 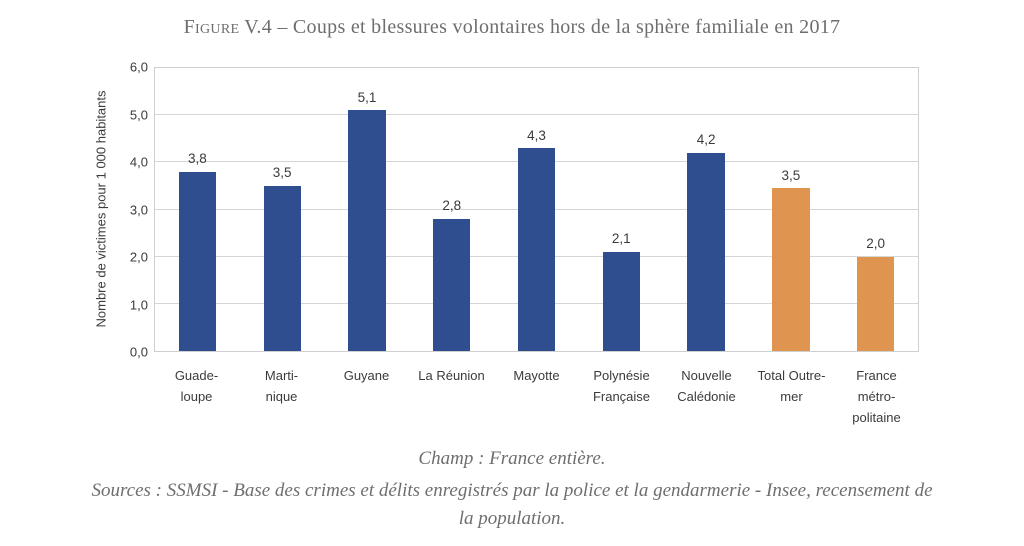 What do you see at coordinates (366, 390) in the screenshot?
I see `x-axis-label: Guyane` at bounding box center [366, 390].